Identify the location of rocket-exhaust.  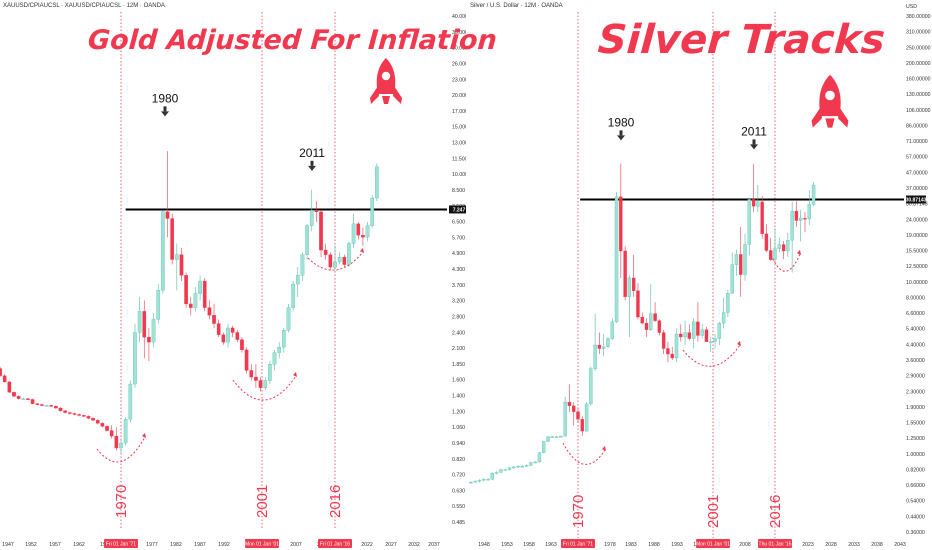
(830, 123).